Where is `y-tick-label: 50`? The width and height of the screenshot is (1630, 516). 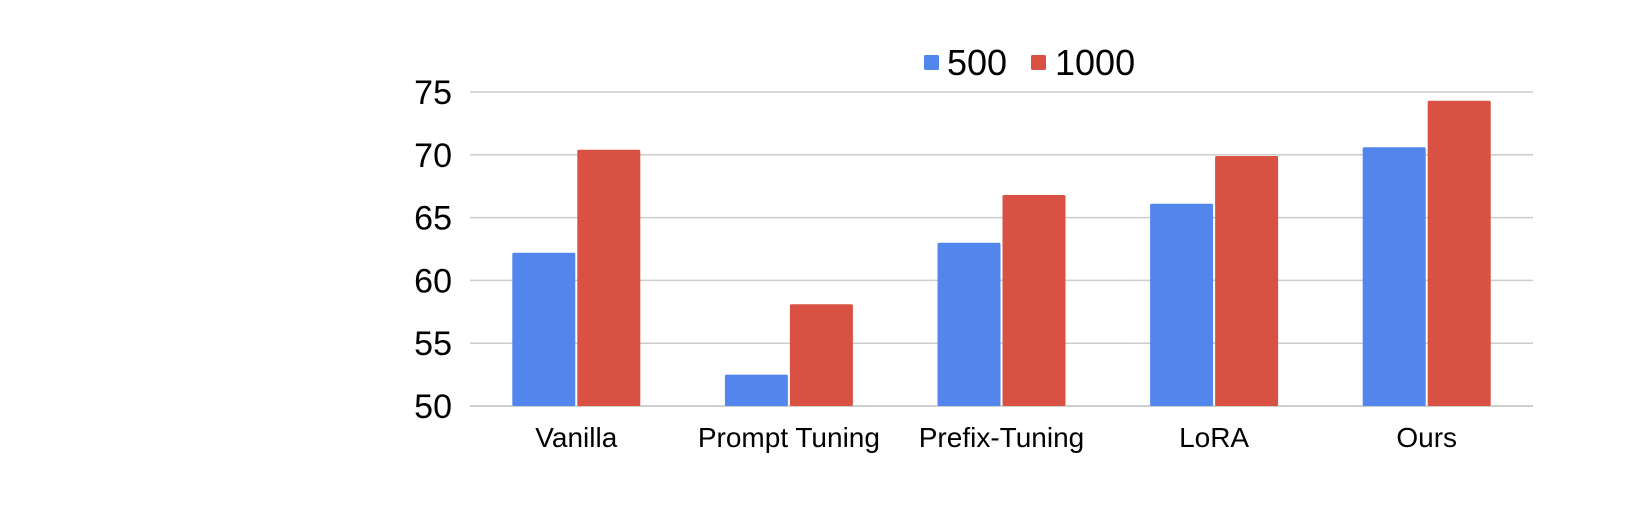 y-tick-label: 50 is located at coordinates (433, 407).